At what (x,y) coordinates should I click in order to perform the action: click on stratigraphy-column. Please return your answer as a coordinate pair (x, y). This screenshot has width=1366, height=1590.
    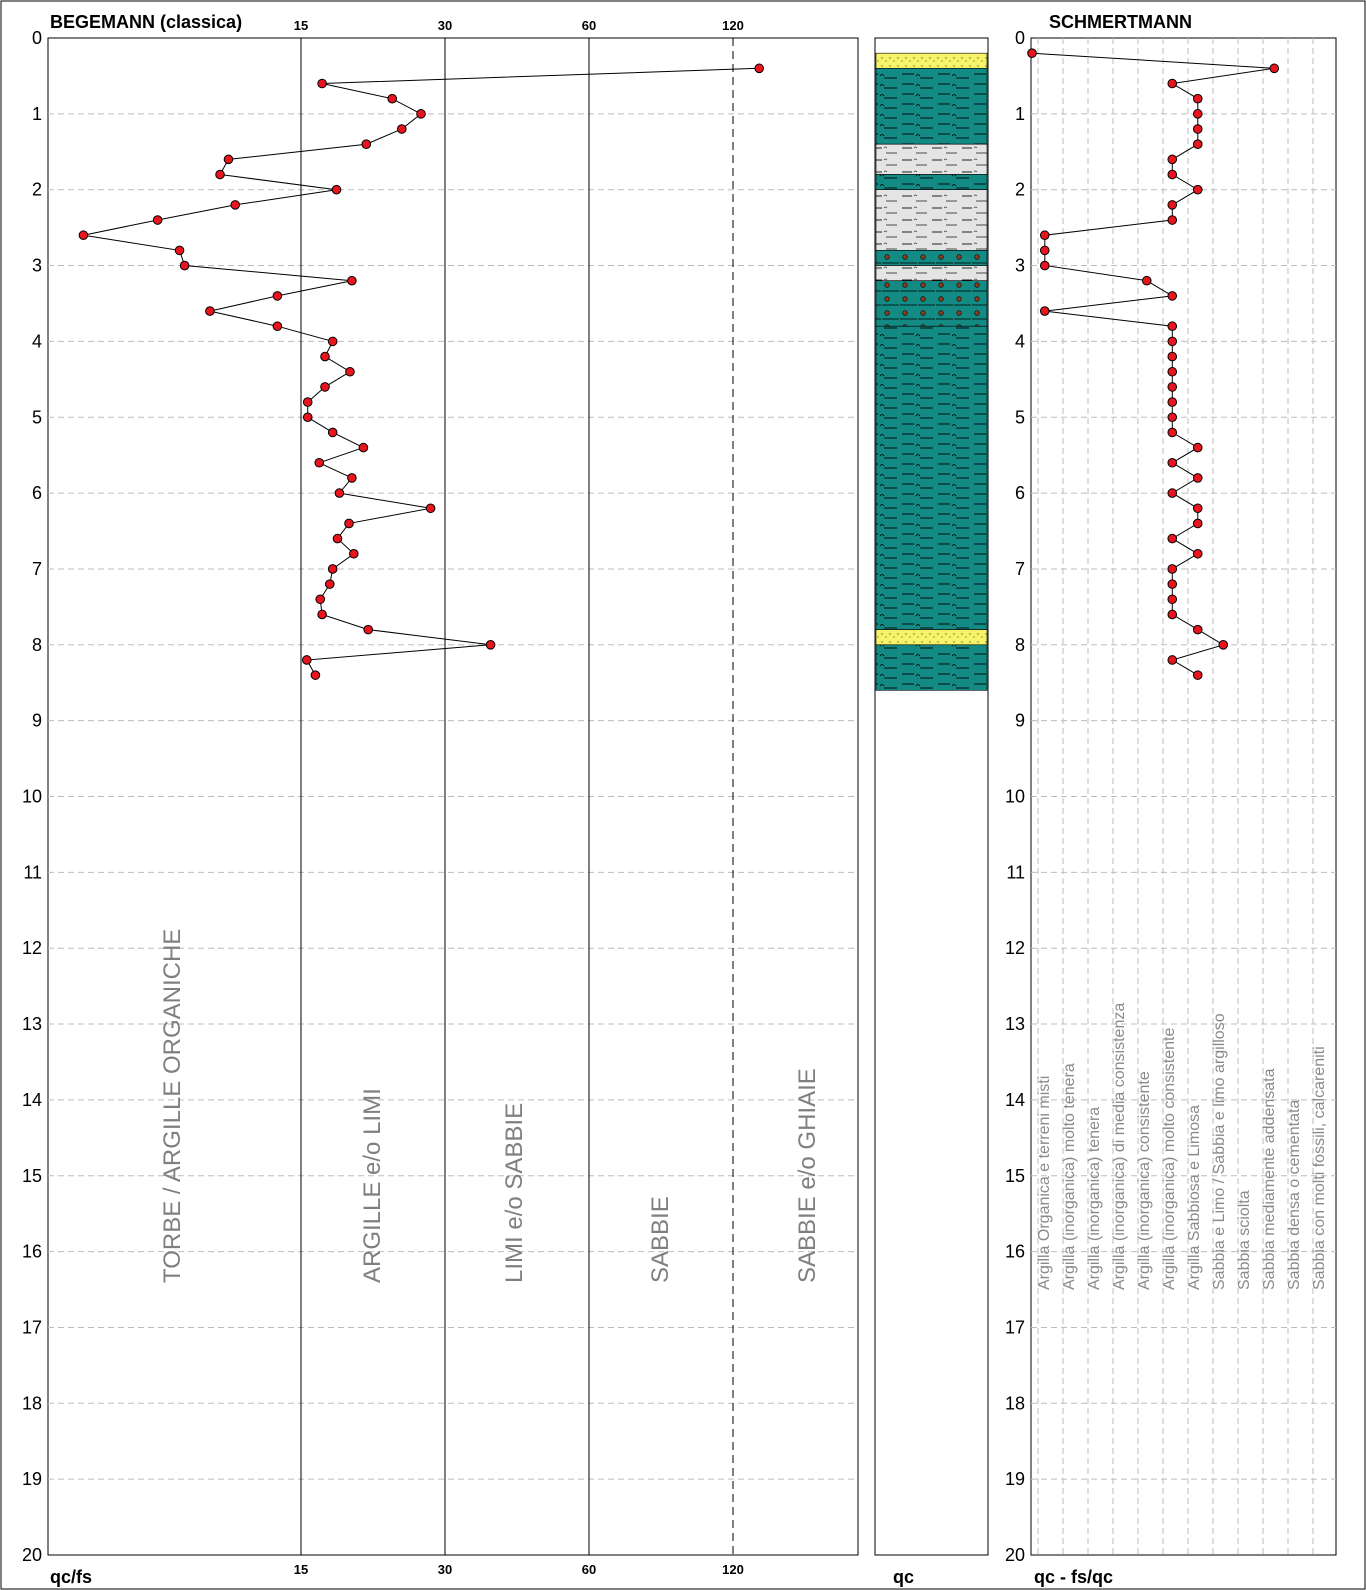
    Looking at the image, I should click on (931, 796).